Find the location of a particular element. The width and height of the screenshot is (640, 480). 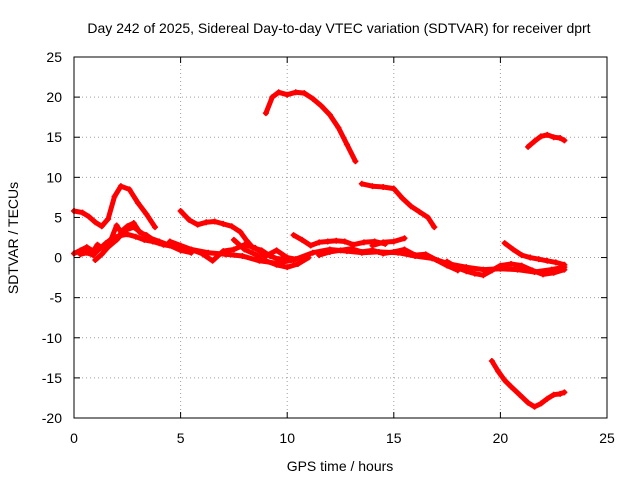

y-tick-label: 0 is located at coordinates (58, 258).